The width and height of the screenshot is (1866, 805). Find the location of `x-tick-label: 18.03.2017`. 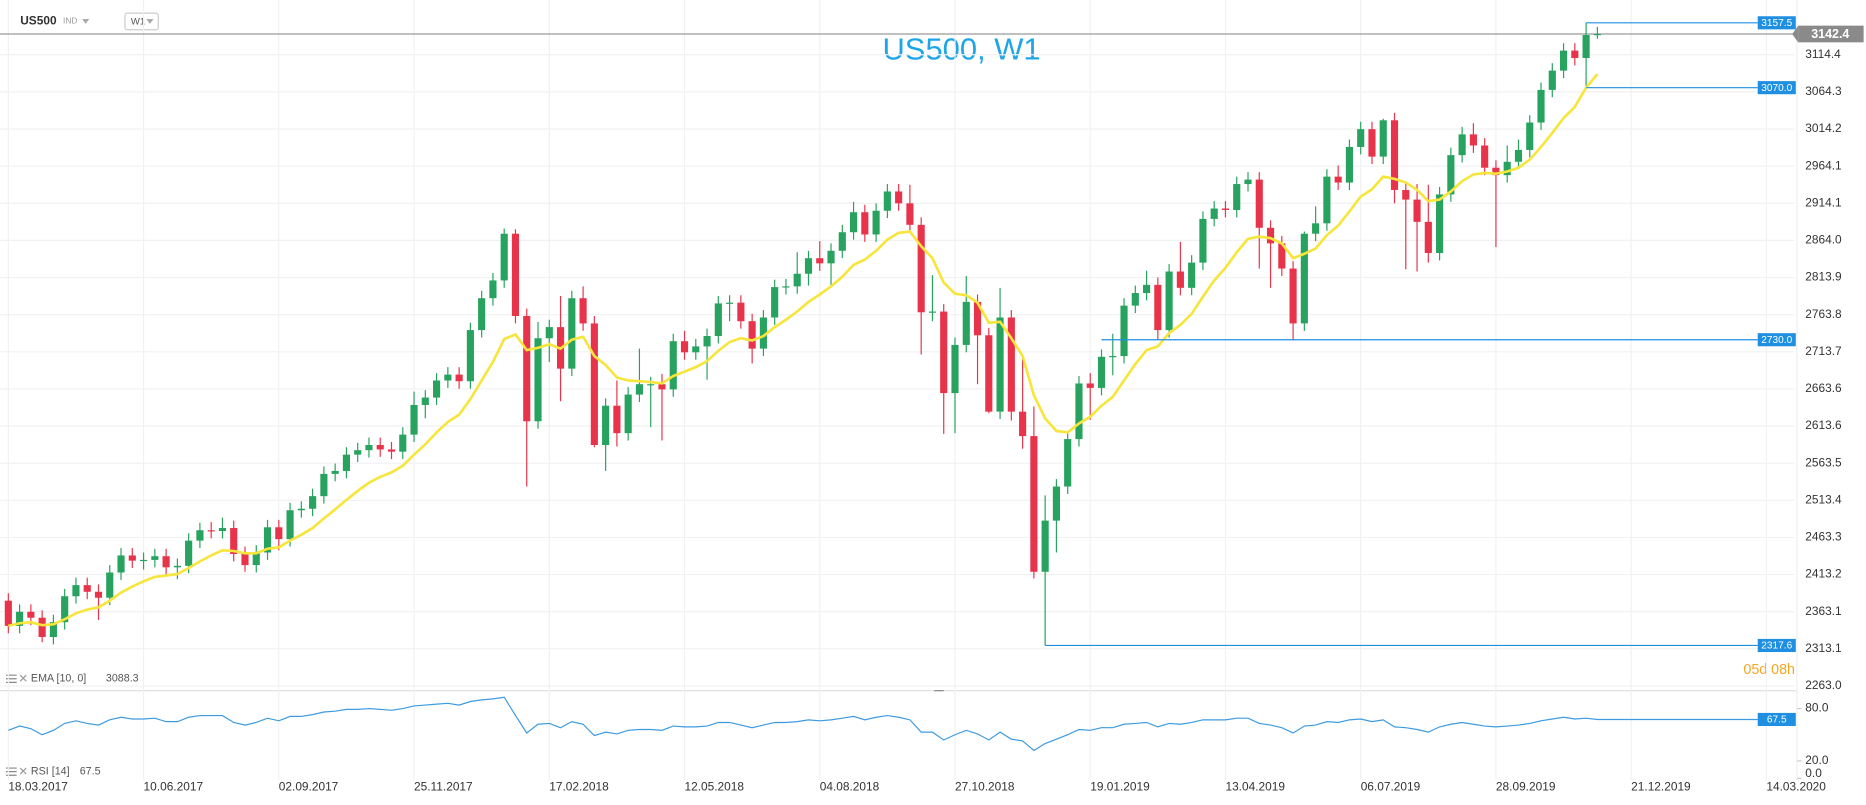

x-tick-label: 18.03.2017 is located at coordinates (38, 786).